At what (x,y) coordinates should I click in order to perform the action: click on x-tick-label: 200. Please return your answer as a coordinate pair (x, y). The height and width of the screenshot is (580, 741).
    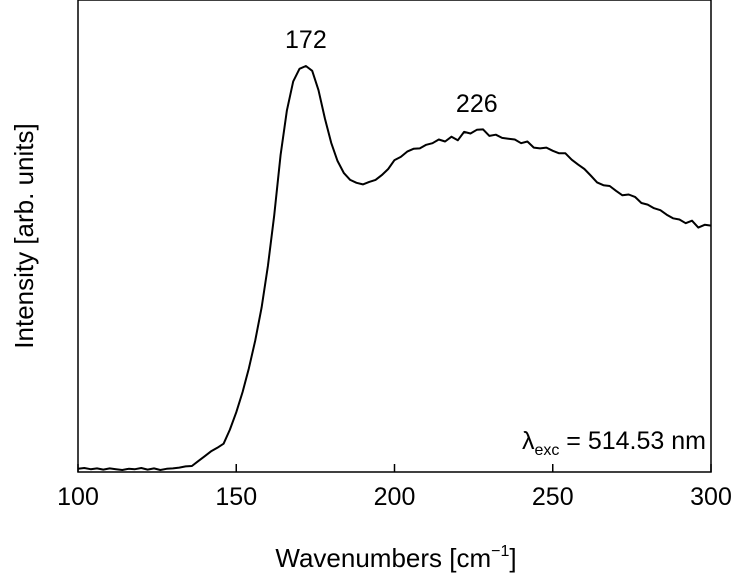
    Looking at the image, I should click on (395, 497).